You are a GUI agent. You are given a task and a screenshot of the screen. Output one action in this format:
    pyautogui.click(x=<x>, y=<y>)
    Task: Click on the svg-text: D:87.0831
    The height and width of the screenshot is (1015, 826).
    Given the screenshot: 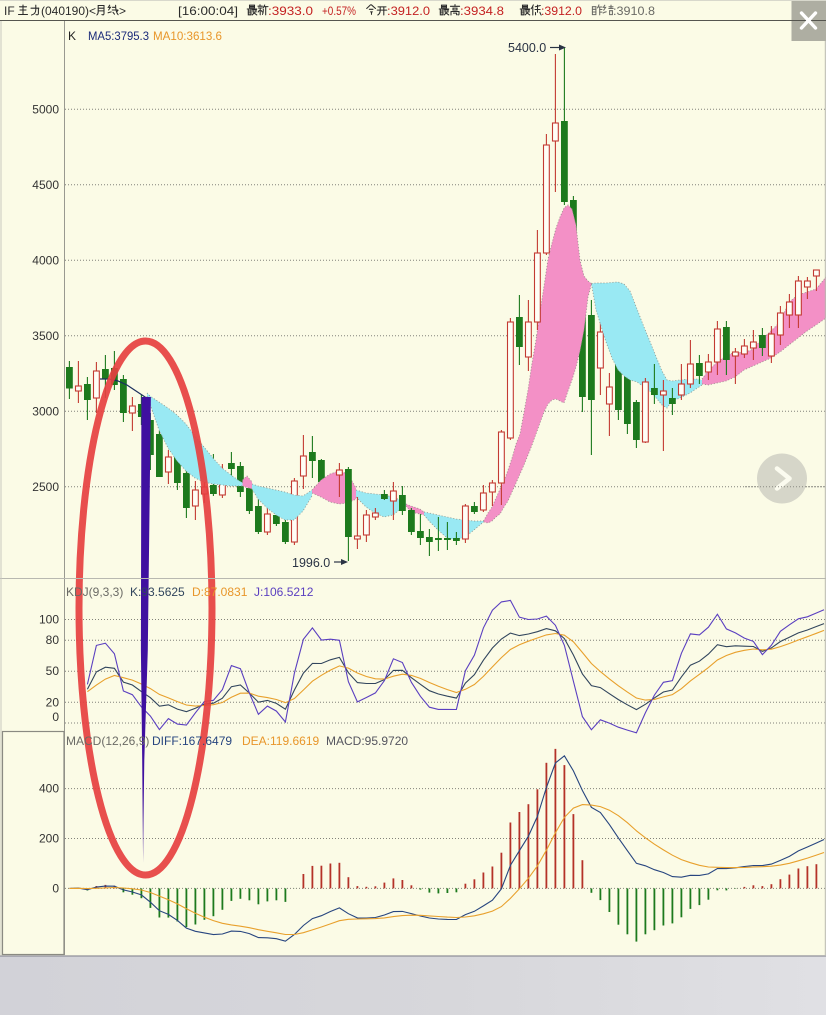 What is the action you would take?
    pyautogui.click(x=220, y=592)
    